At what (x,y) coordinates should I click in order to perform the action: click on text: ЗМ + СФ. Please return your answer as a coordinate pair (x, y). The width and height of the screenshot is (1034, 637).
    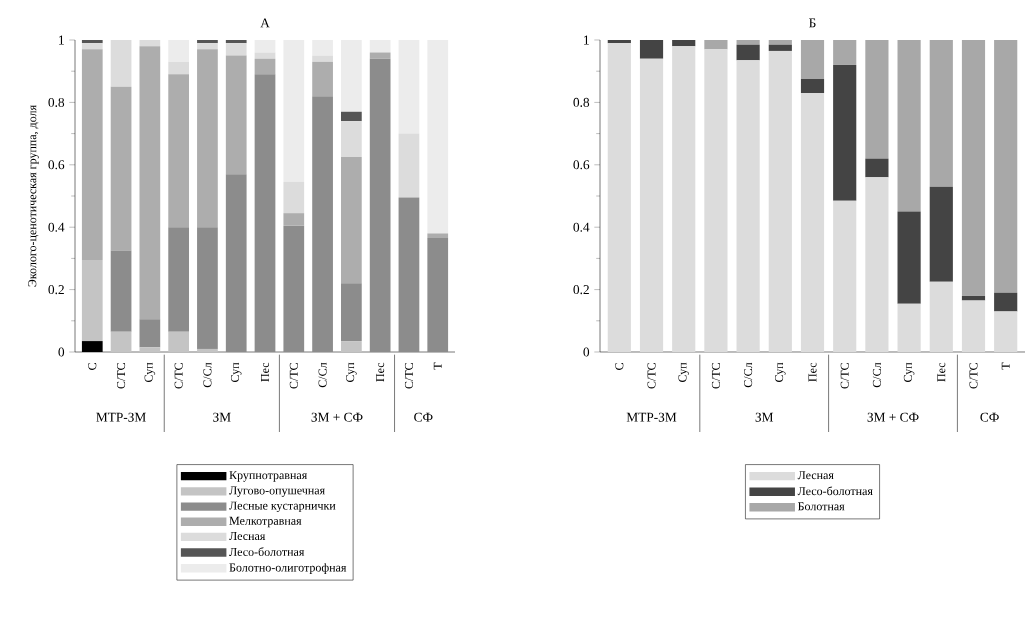
    Looking at the image, I should click on (893, 417).